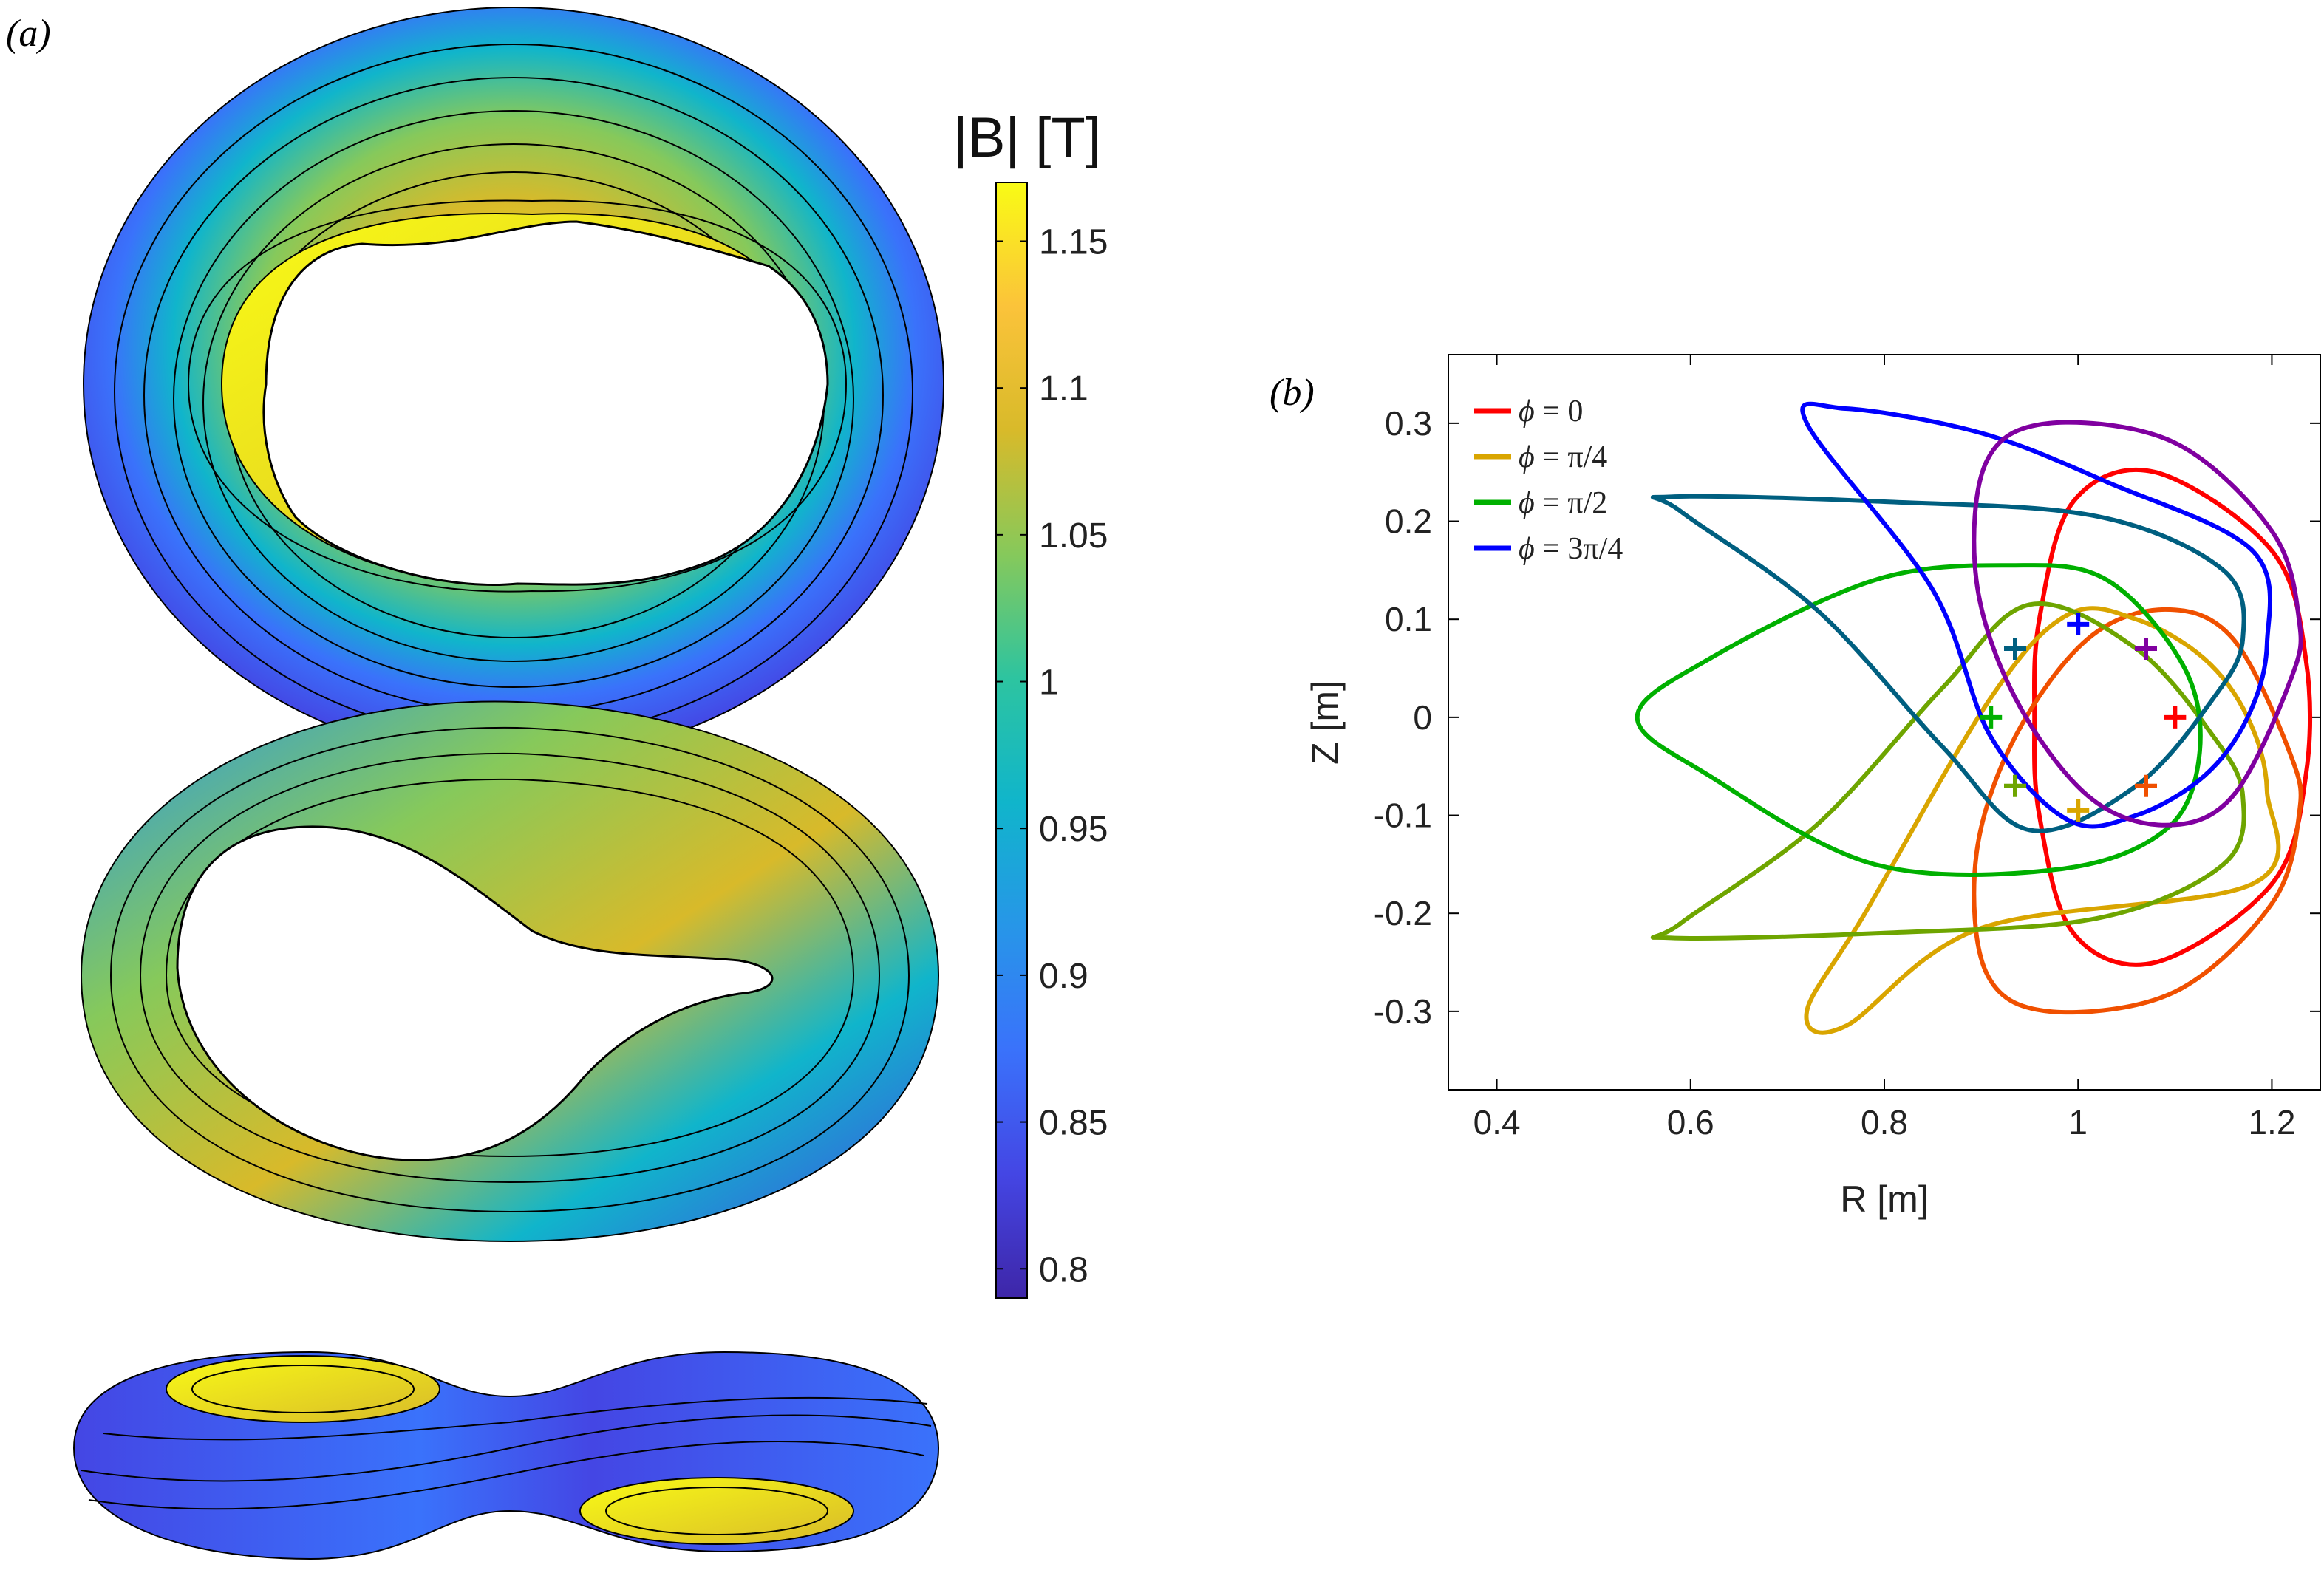 The height and width of the screenshot is (1573, 2324). Describe the element at coordinates (1579, 549) in the screenshot. I see `legend-value: = 3π/4` at that location.